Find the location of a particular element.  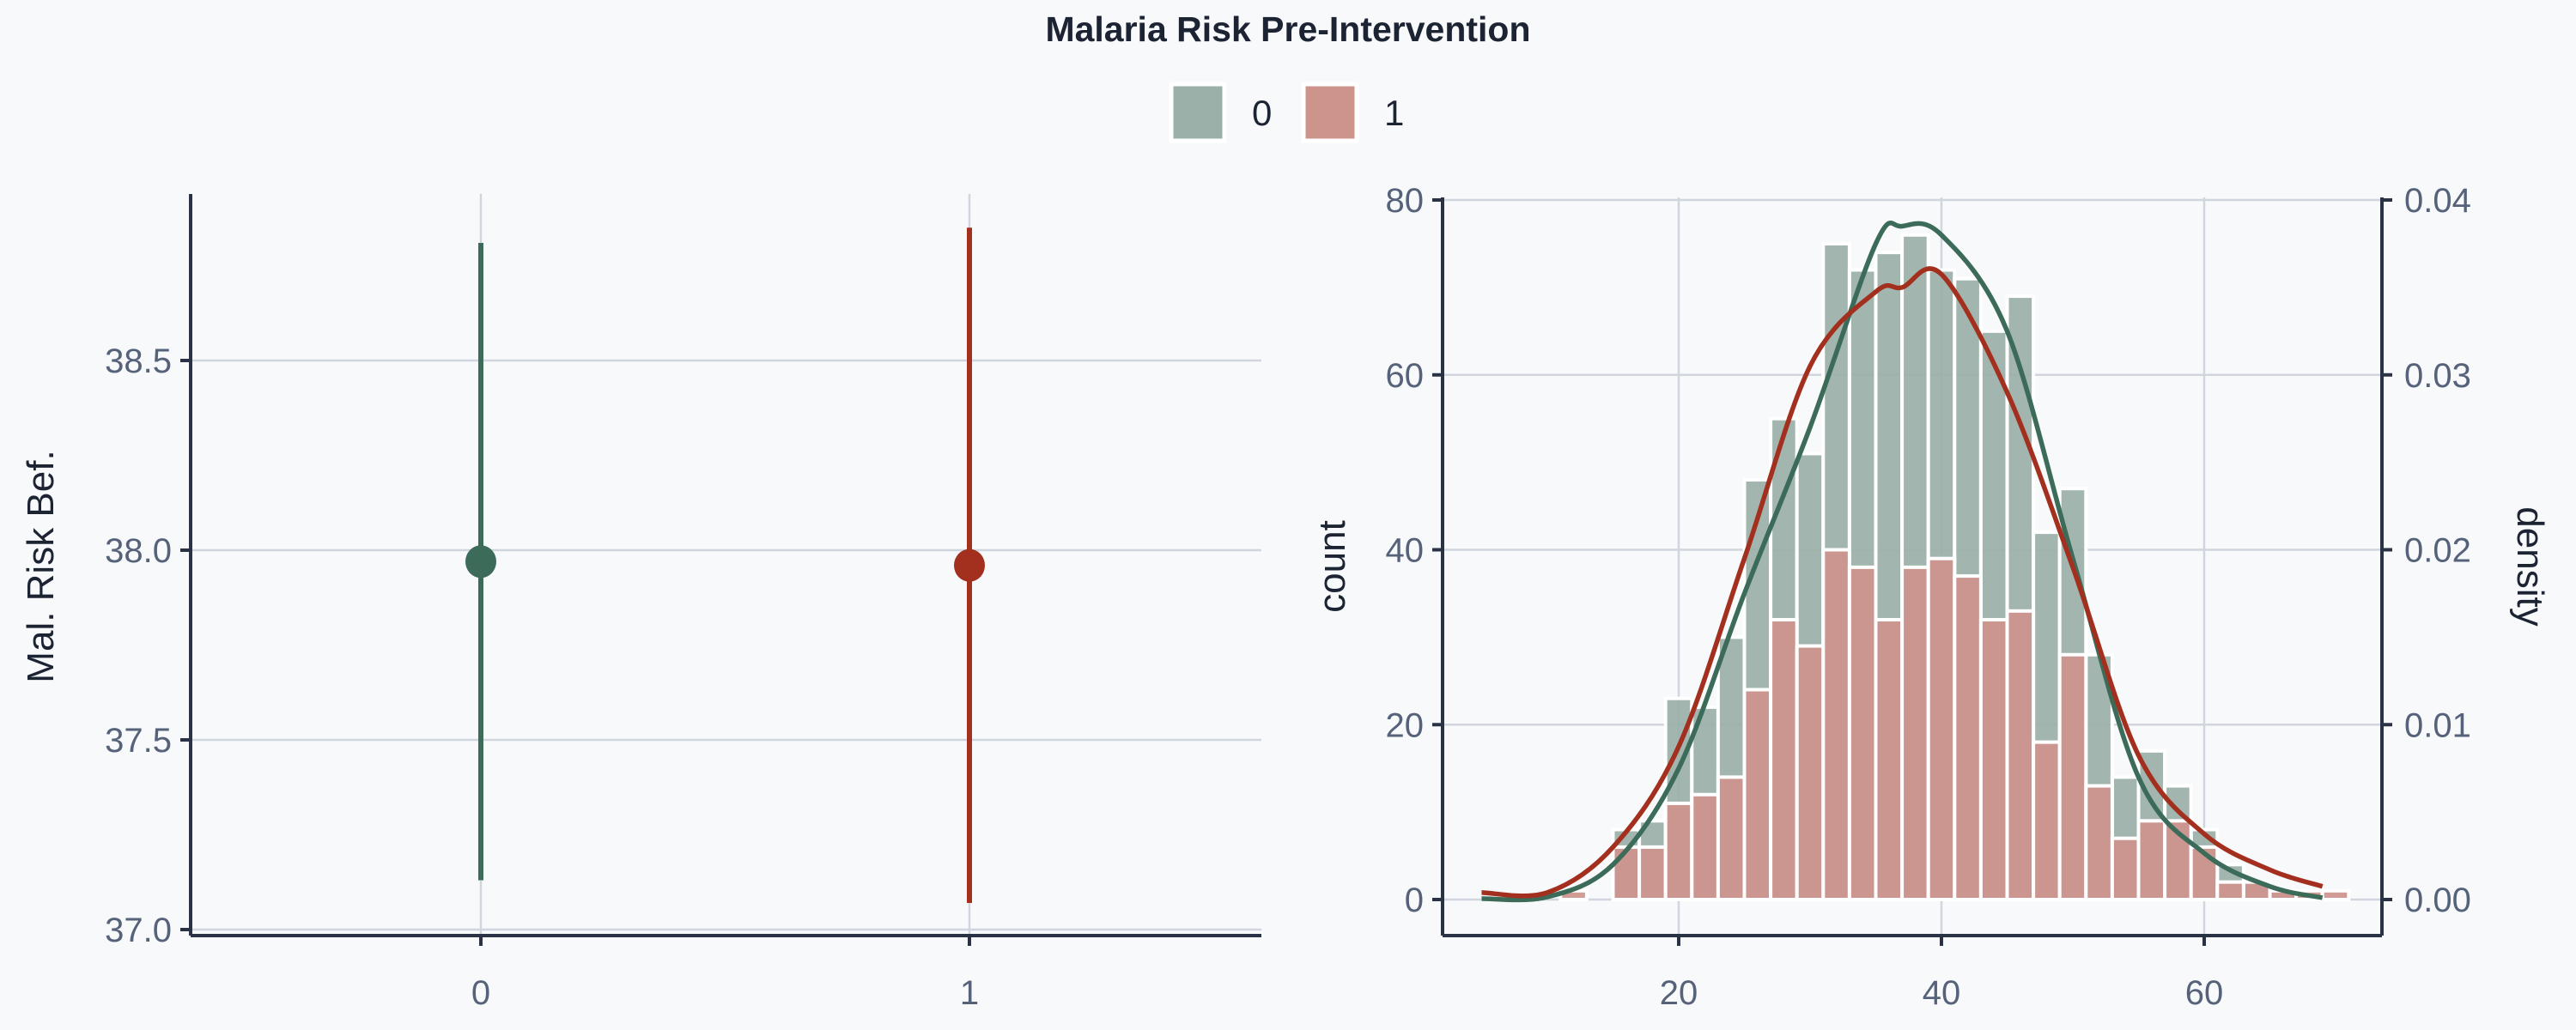

density-tick-label: 0.03 is located at coordinates (2437, 376).